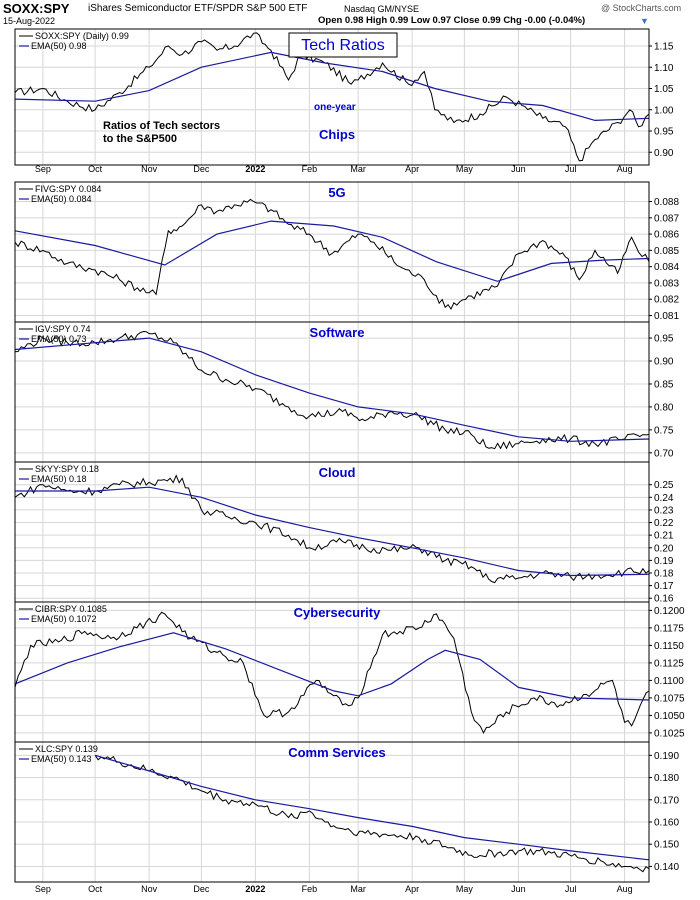 This screenshot has height=900, width=700. Describe the element at coordinates (61, 759) in the screenshot. I see `legend-ema: EMA(50) 0.143` at that location.